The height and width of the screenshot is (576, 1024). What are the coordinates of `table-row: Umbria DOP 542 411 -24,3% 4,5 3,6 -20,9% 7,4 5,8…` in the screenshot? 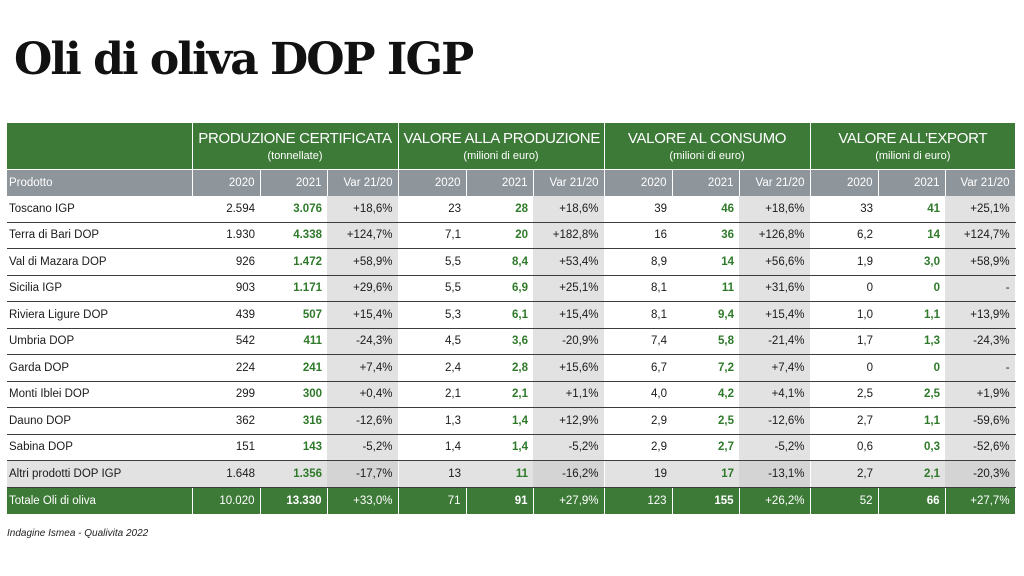 It's located at (511, 341).